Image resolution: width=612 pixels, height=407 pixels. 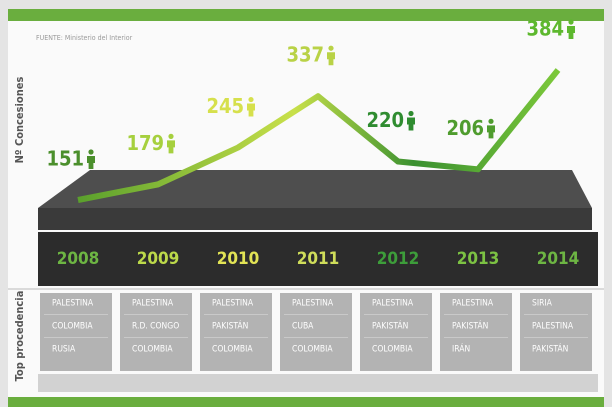 I want to click on value-label: 179, so click(x=145, y=143).